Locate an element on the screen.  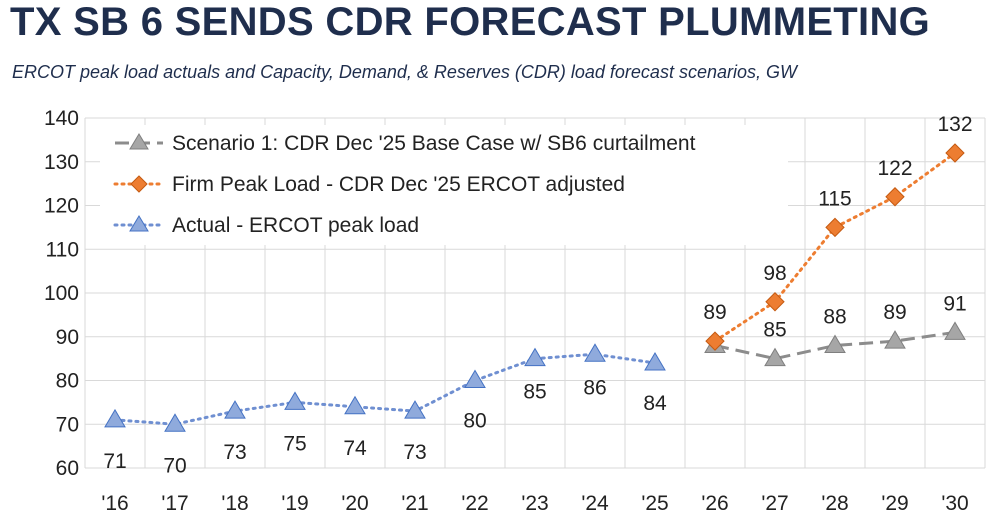
data-label-actual: 71 is located at coordinates (114, 461).